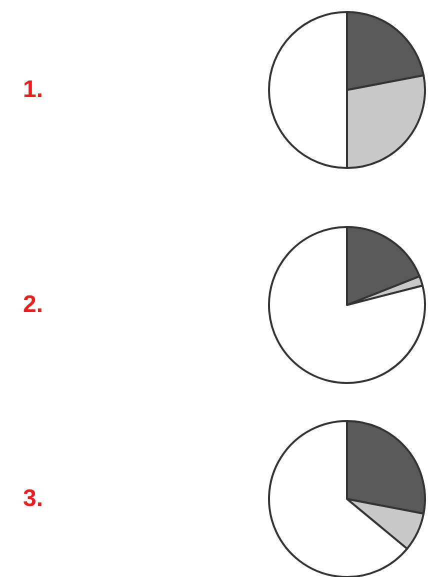 Image resolution: width=436 pixels, height=577 pixels. I want to click on text: 3., so click(32, 498).